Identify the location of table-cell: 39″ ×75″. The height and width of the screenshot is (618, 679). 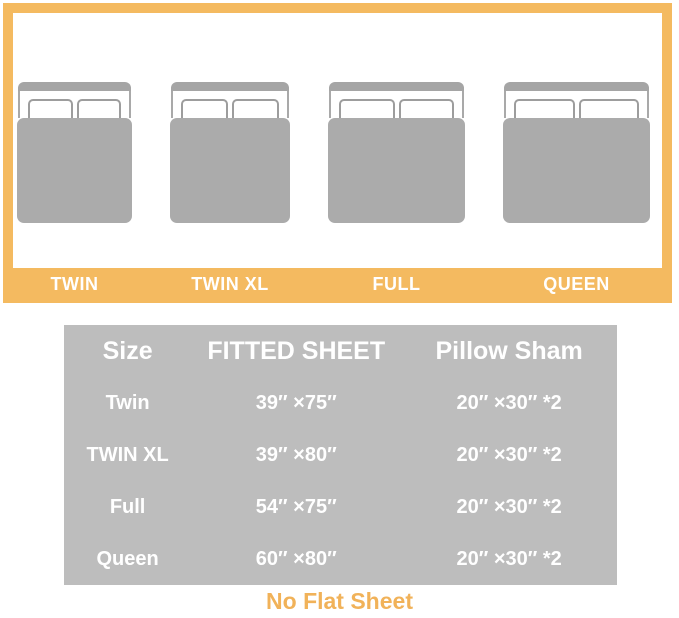
(296, 402).